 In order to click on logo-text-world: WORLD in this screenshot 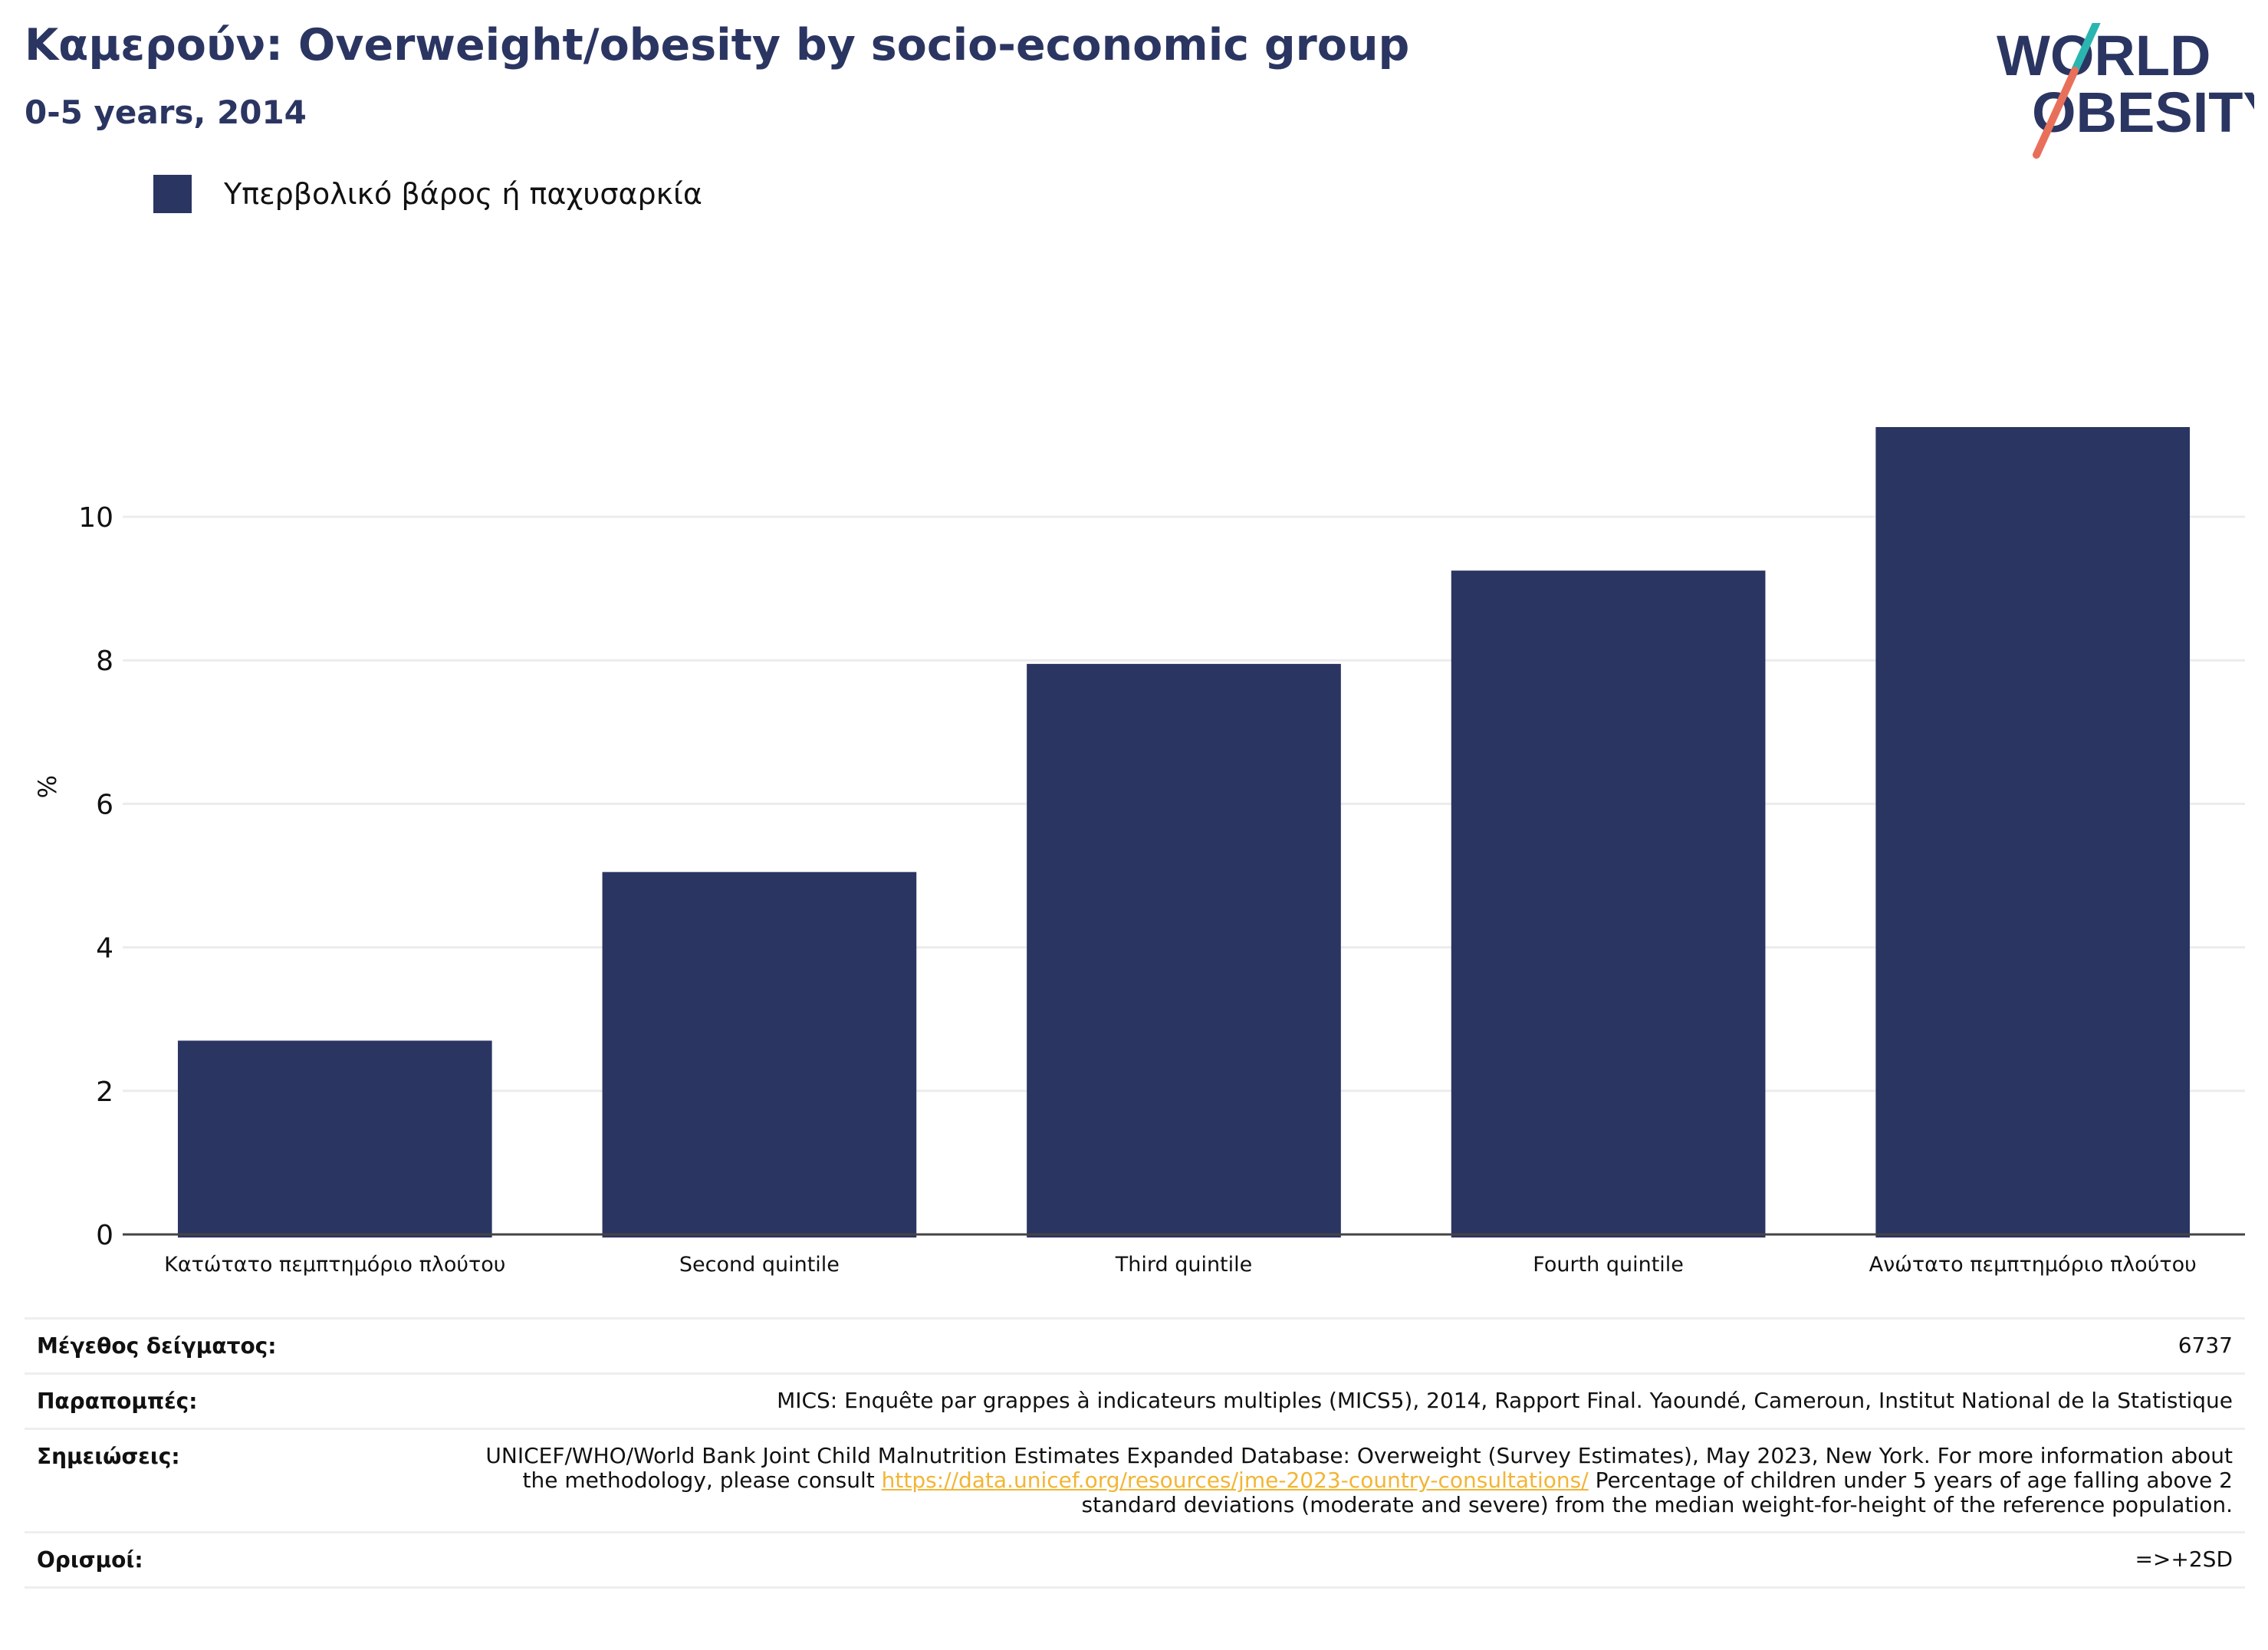, I will do `click(2104, 55)`.